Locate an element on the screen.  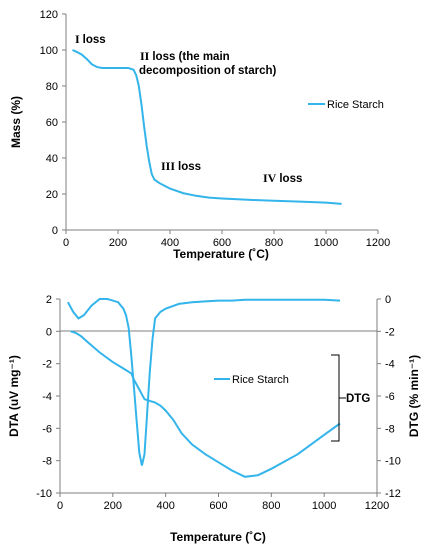
bottom-x-tick-label: 200 is located at coordinates (113, 506).